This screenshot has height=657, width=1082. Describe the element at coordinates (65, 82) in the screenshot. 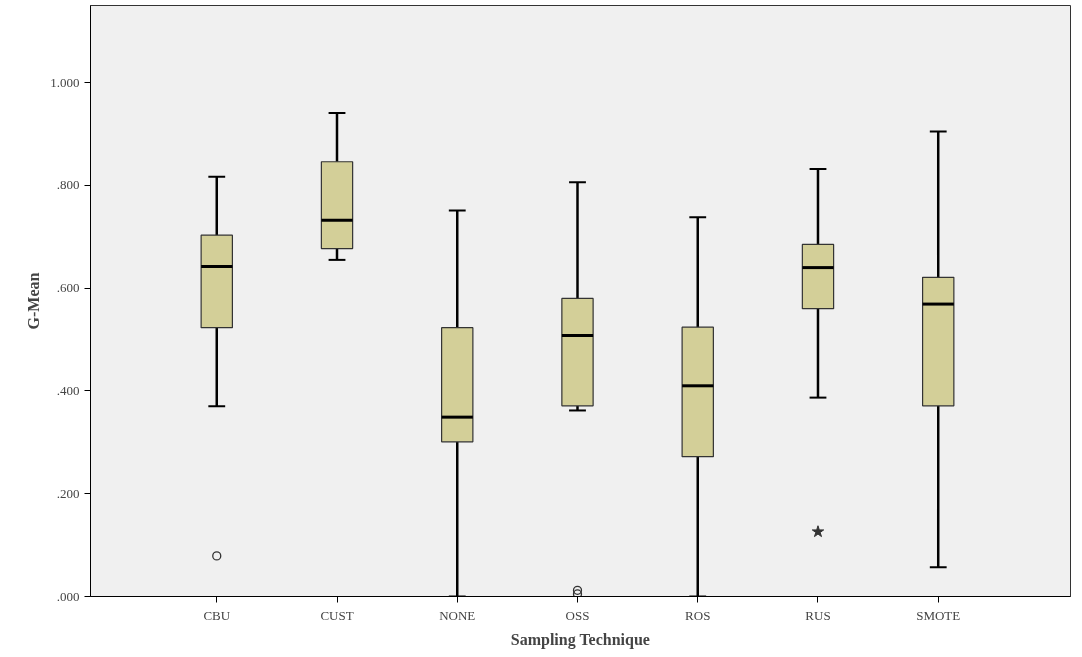

I see `y-tick-label: 1.000` at that location.